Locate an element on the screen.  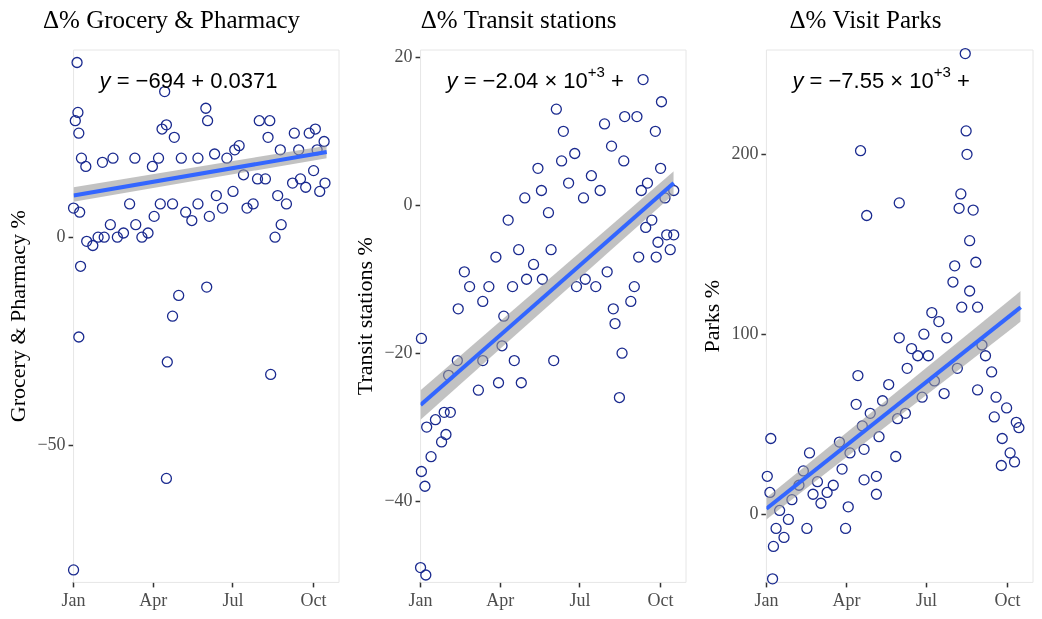
y-axis-title: Parks % is located at coordinates (711, 316).